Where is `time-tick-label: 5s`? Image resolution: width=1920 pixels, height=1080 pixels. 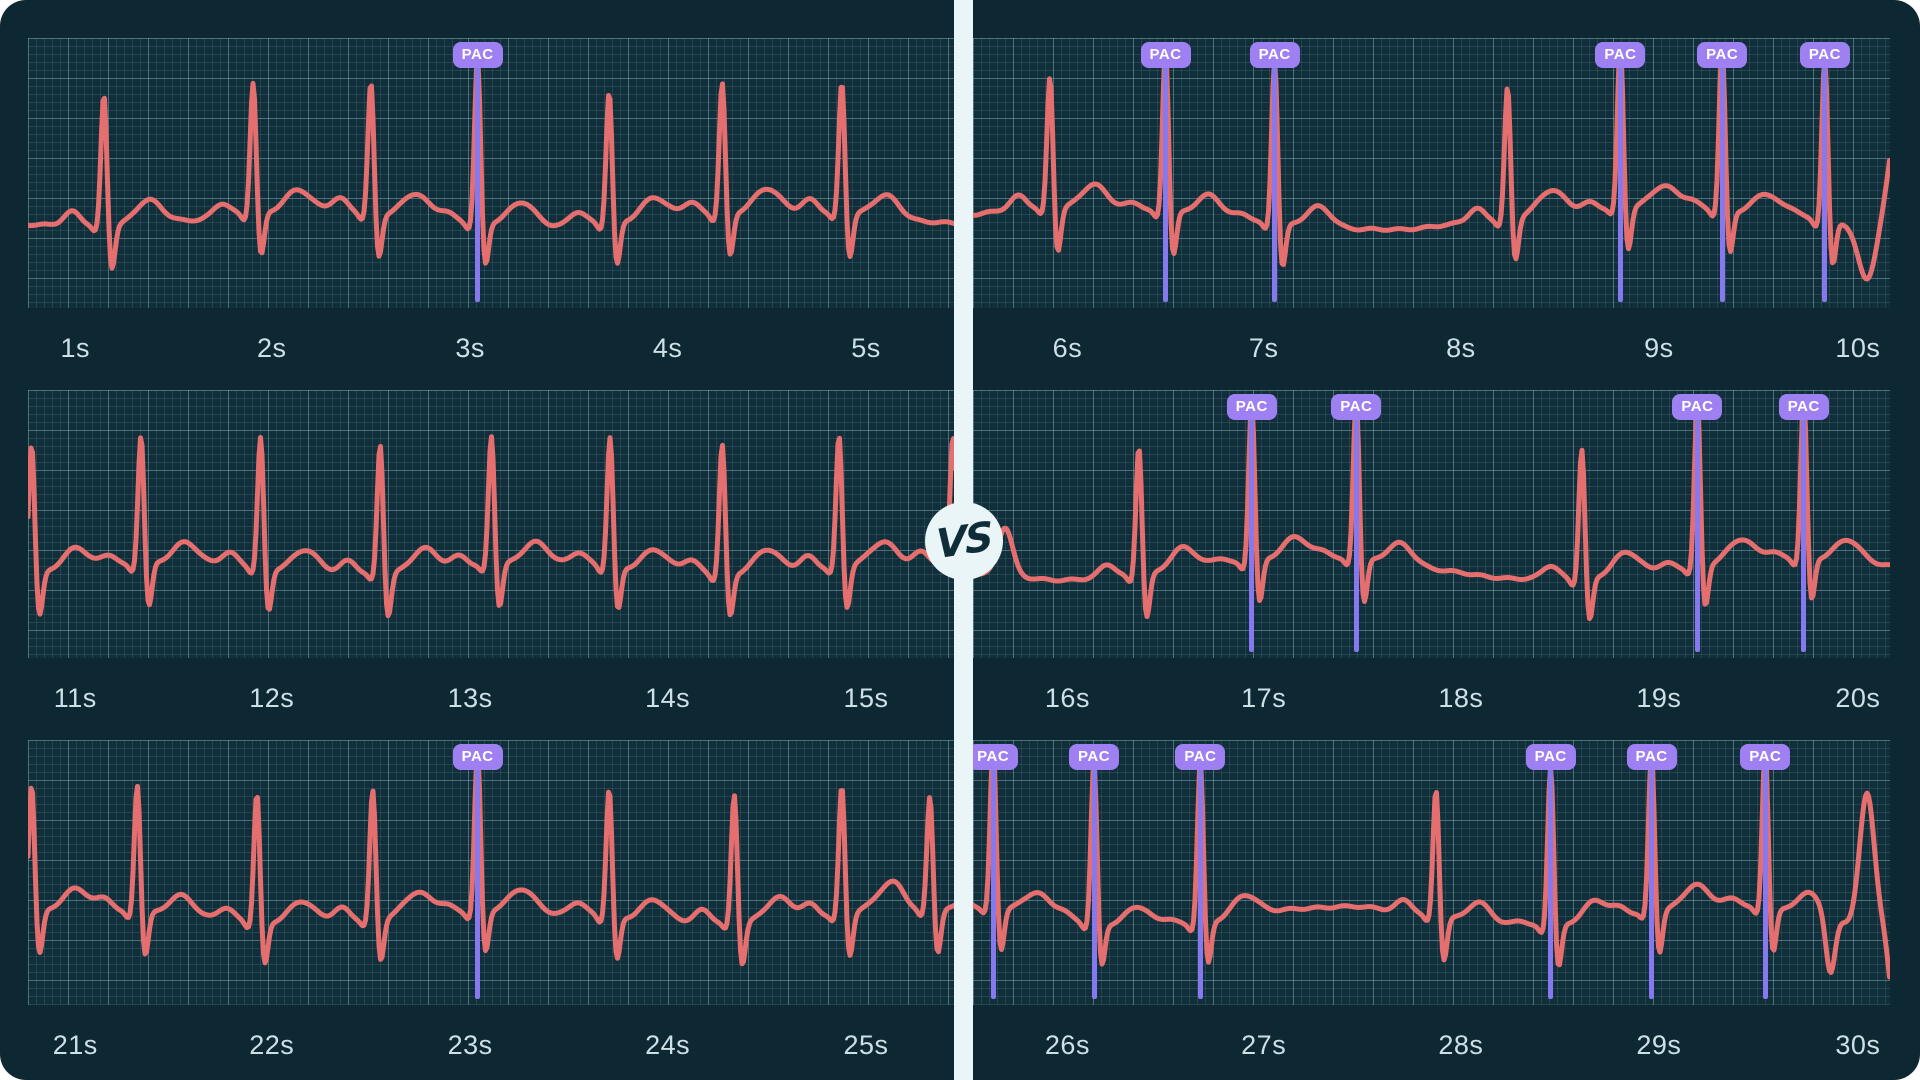 time-tick-label: 5s is located at coordinates (866, 348).